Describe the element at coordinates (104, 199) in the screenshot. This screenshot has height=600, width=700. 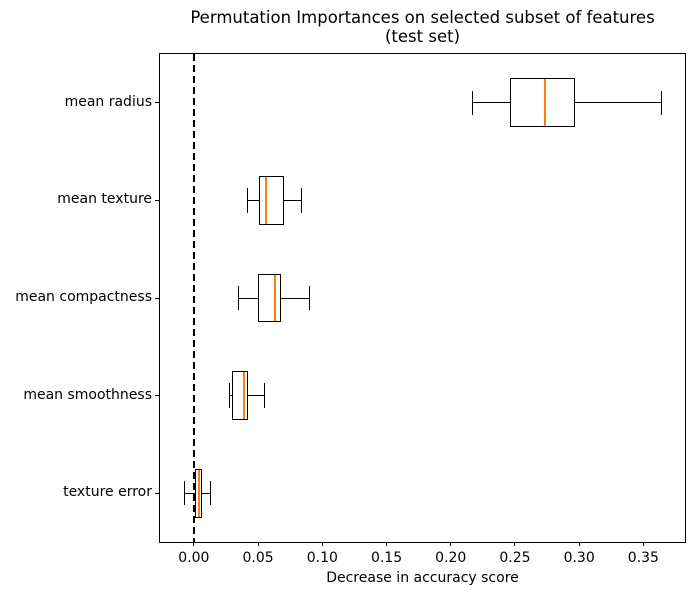
I see `y-tick-label: mean texture` at that location.